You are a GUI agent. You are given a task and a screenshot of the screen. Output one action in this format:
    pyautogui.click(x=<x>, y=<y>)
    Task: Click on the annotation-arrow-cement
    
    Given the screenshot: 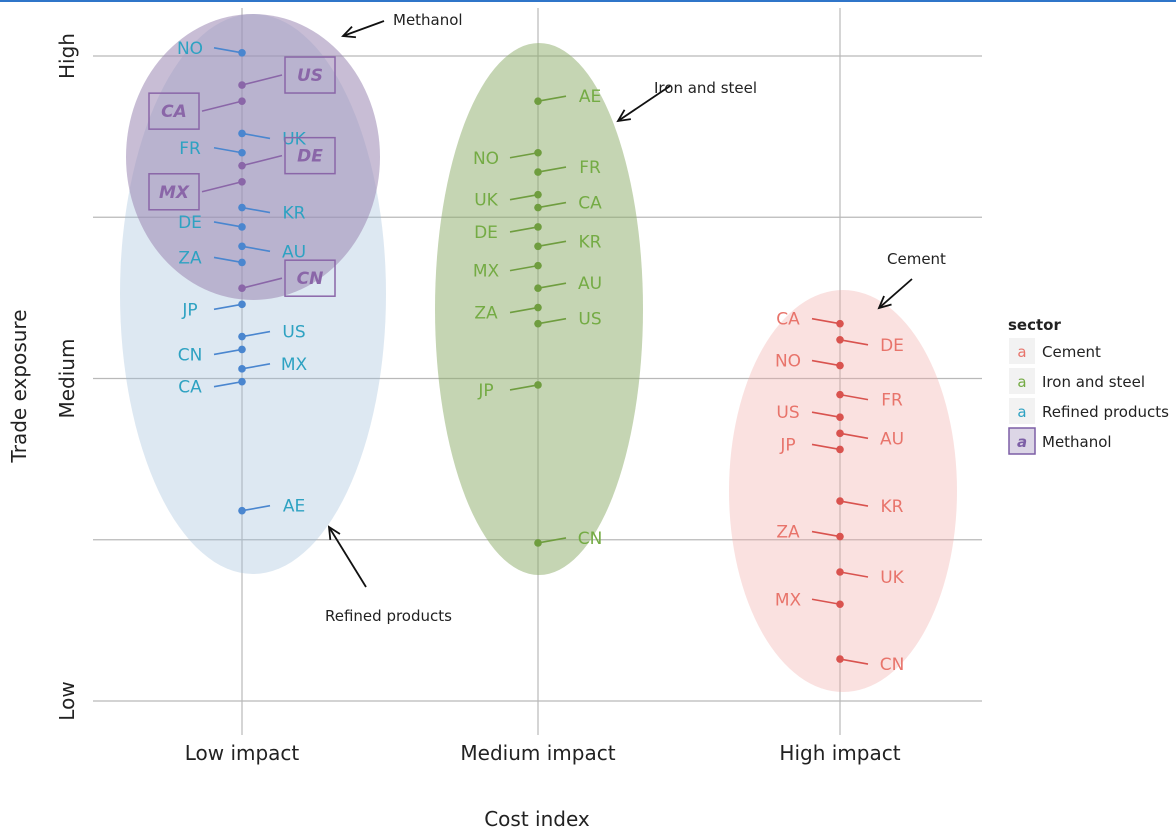 What is the action you would take?
    pyautogui.click(x=895, y=293)
    